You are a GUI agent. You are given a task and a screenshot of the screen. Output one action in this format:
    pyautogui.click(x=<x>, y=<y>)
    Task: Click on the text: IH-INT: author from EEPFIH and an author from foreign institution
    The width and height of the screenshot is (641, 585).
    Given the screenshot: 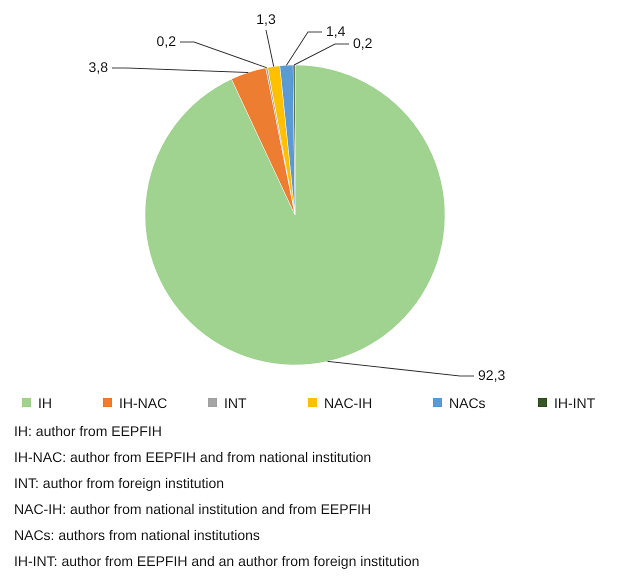 What is the action you would take?
    pyautogui.click(x=217, y=561)
    